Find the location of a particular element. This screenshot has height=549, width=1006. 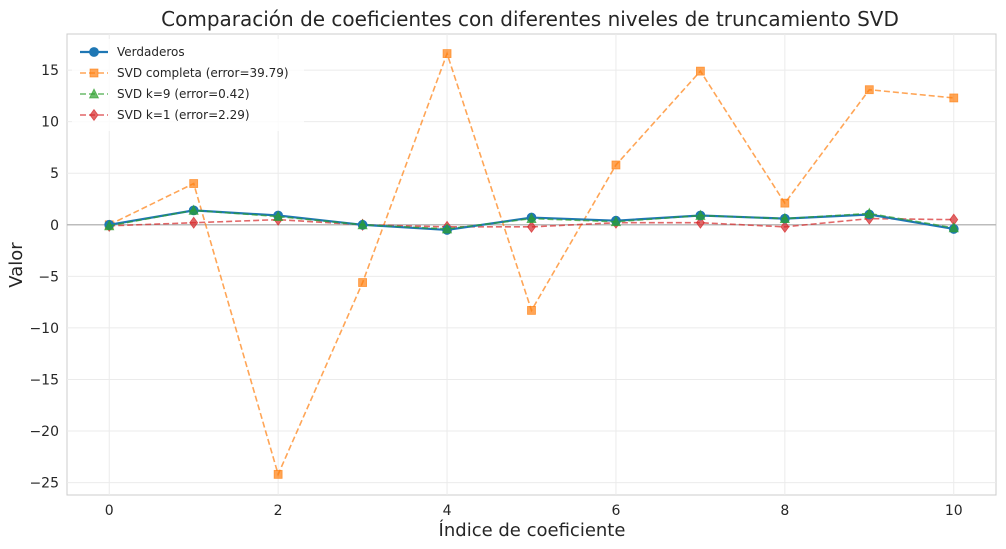

x-tick-label: 0 is located at coordinates (109, 511).